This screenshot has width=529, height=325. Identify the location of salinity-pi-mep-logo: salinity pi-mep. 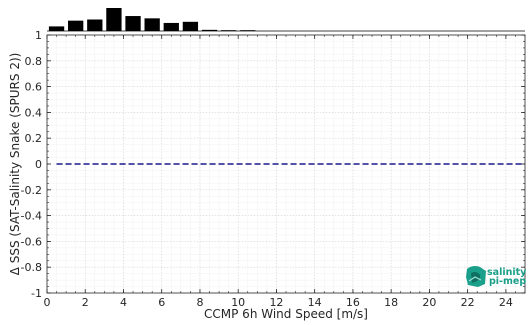
(496, 276).